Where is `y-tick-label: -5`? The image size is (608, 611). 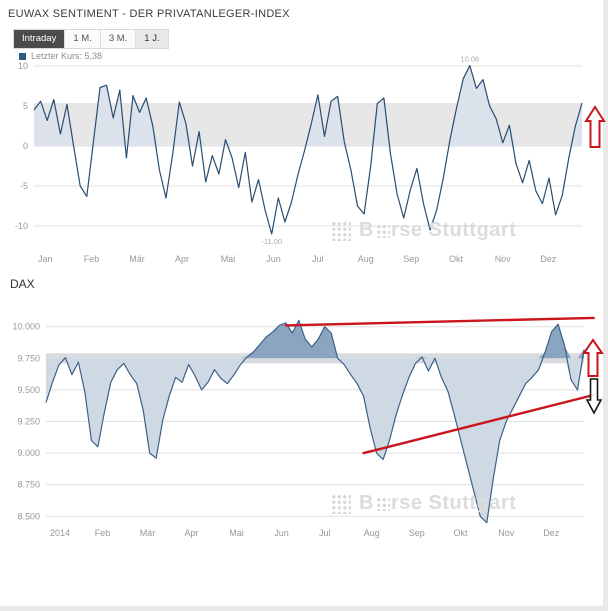
y-tick-label: -5 is located at coordinates (24, 186).